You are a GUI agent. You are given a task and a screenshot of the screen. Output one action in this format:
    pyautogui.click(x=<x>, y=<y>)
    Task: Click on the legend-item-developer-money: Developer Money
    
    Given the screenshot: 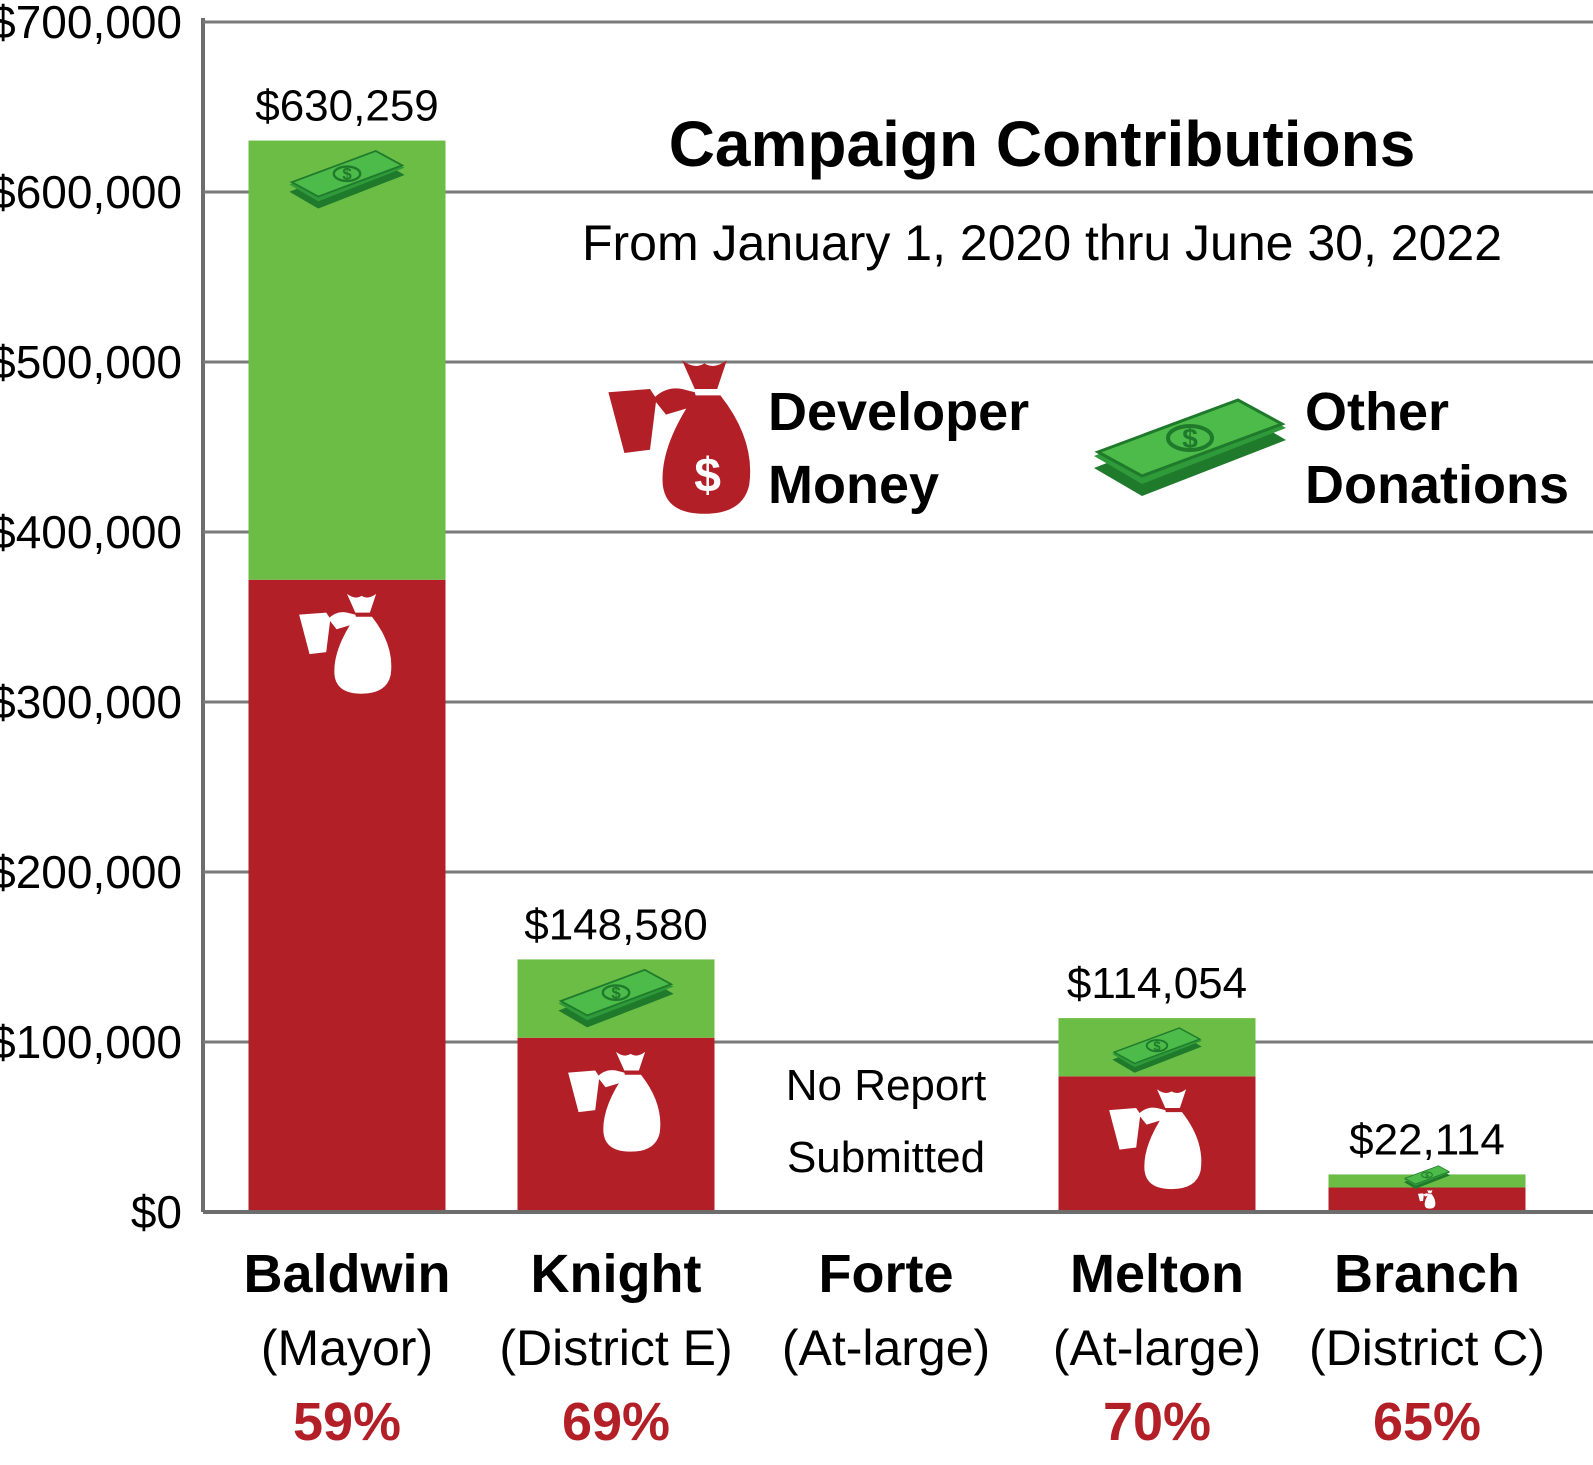 What is the action you would take?
    pyautogui.click(x=818, y=437)
    